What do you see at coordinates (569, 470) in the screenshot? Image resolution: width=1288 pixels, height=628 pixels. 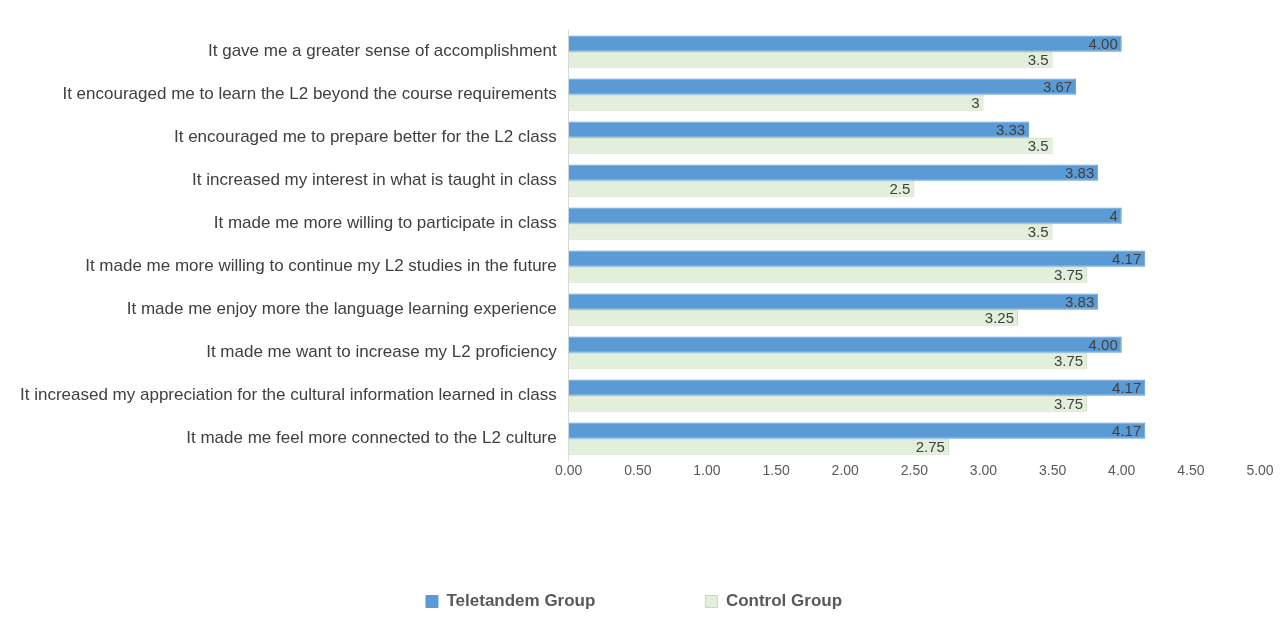 I see `x-tick-label: 0.00` at bounding box center [569, 470].